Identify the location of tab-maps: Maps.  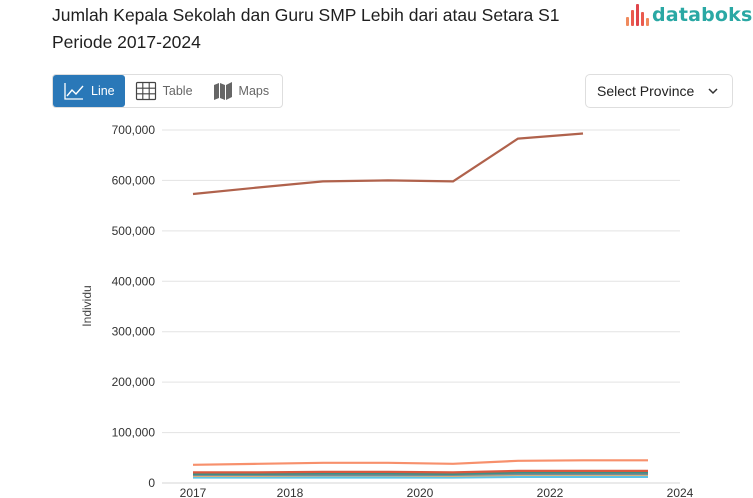
(241, 91).